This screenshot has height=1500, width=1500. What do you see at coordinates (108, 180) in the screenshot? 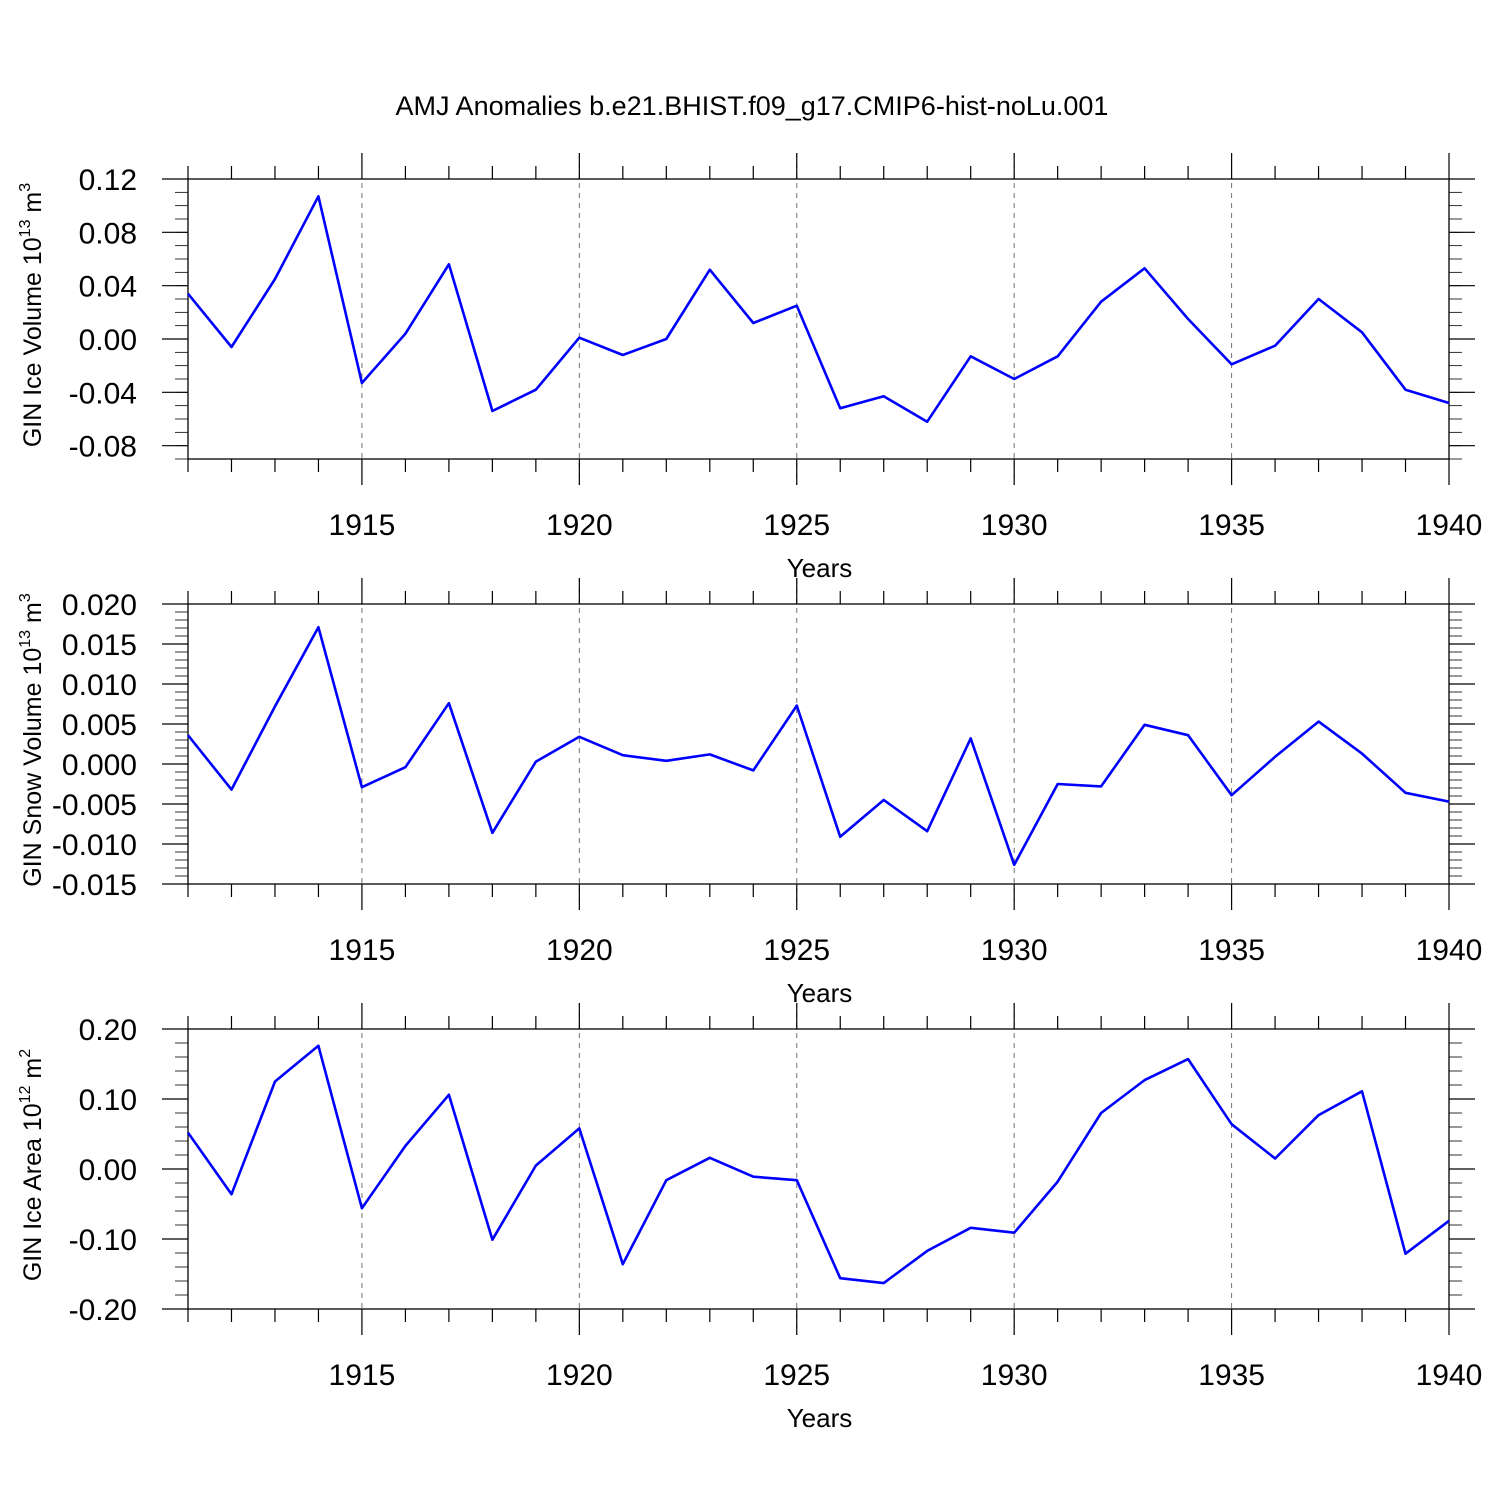
I see `y-tick-label: 0.12` at bounding box center [108, 180].